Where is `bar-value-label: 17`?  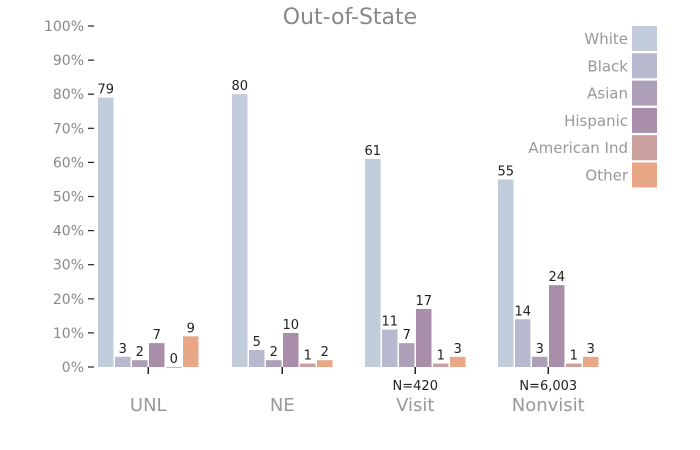
bar-value-label: 17 is located at coordinates (423, 301).